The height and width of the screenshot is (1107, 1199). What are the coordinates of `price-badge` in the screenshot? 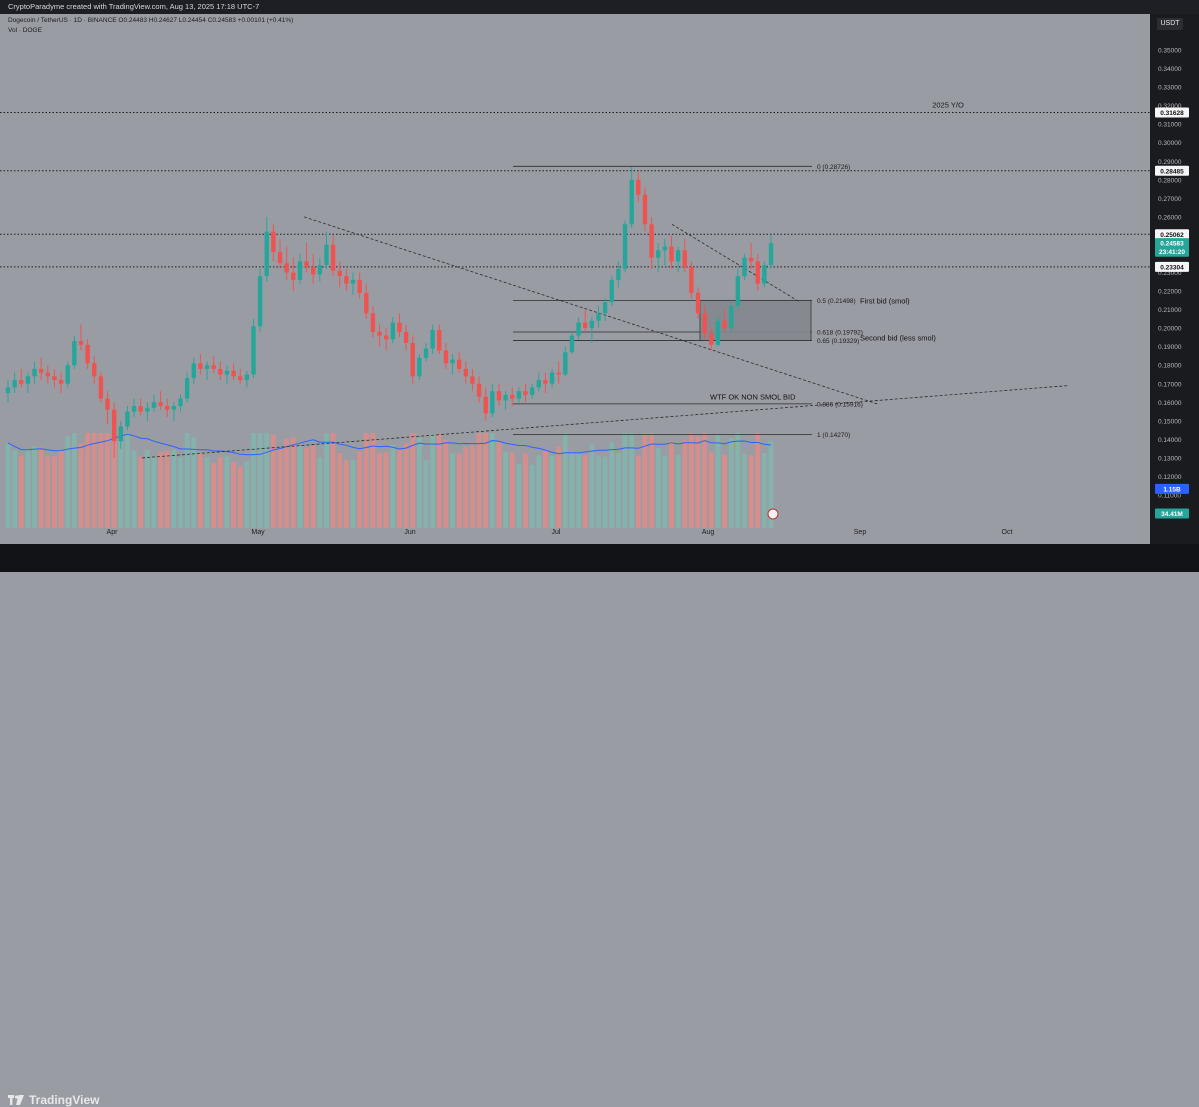 It's located at (1172, 266).